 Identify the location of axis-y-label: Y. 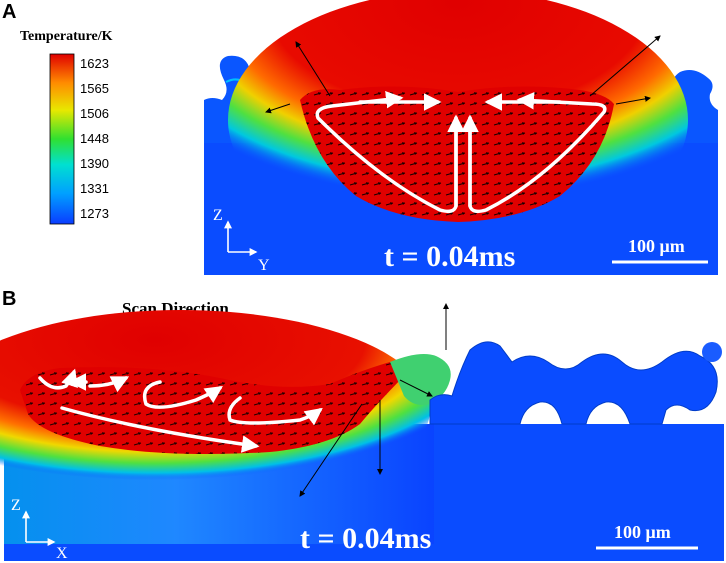
(264, 265).